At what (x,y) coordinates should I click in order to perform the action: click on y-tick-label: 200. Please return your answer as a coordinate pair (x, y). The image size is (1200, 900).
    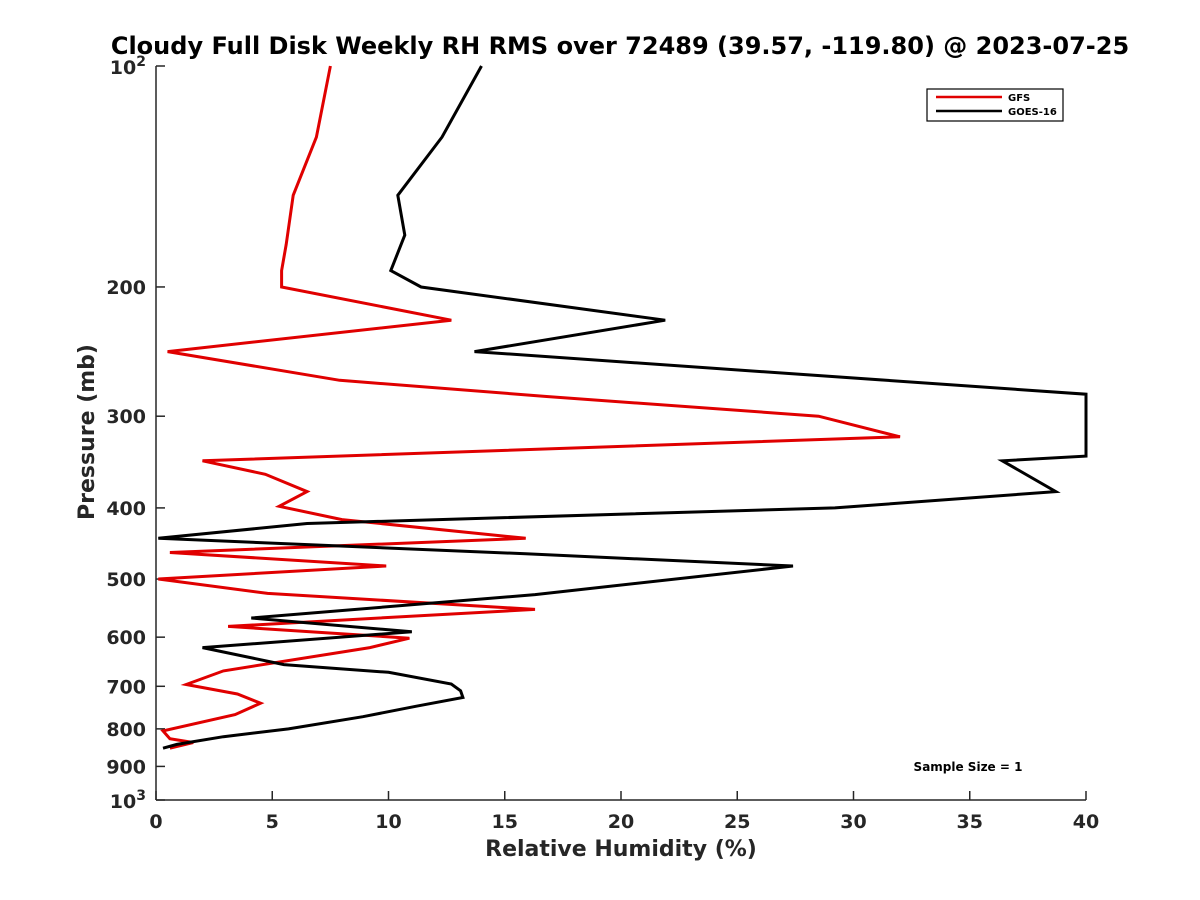
    Looking at the image, I should click on (126, 288).